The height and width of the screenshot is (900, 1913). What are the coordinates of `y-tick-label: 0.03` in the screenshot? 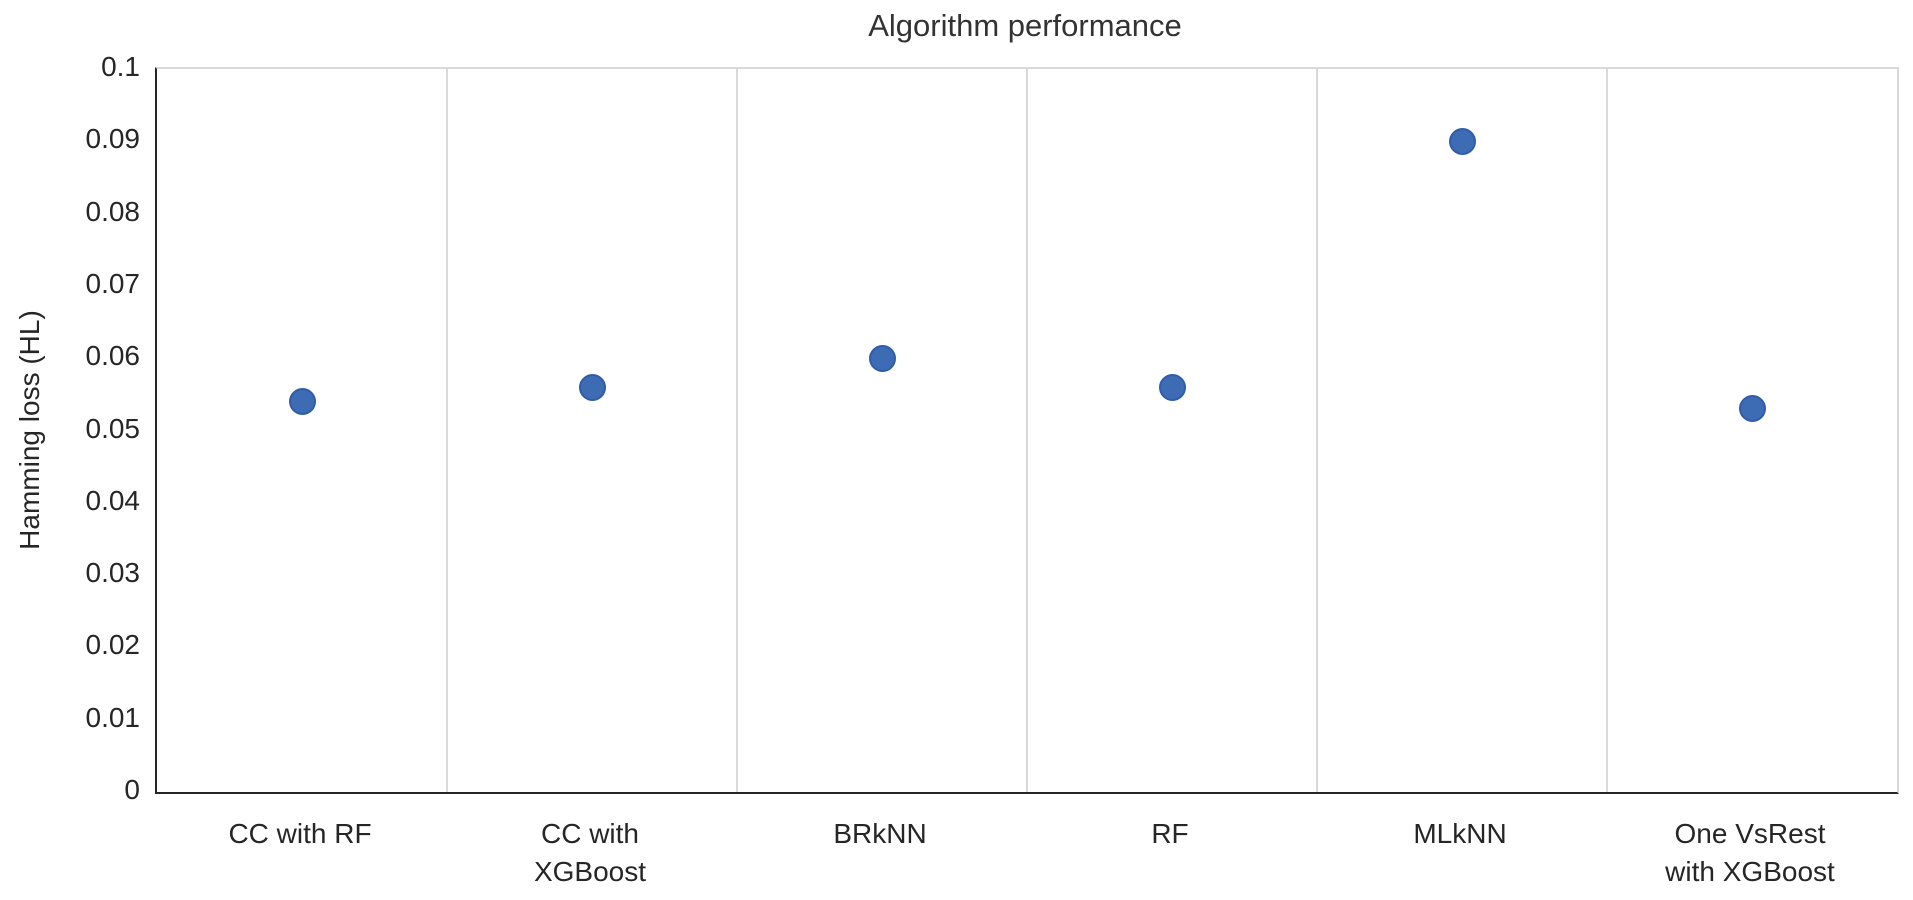 It's located at (113, 573).